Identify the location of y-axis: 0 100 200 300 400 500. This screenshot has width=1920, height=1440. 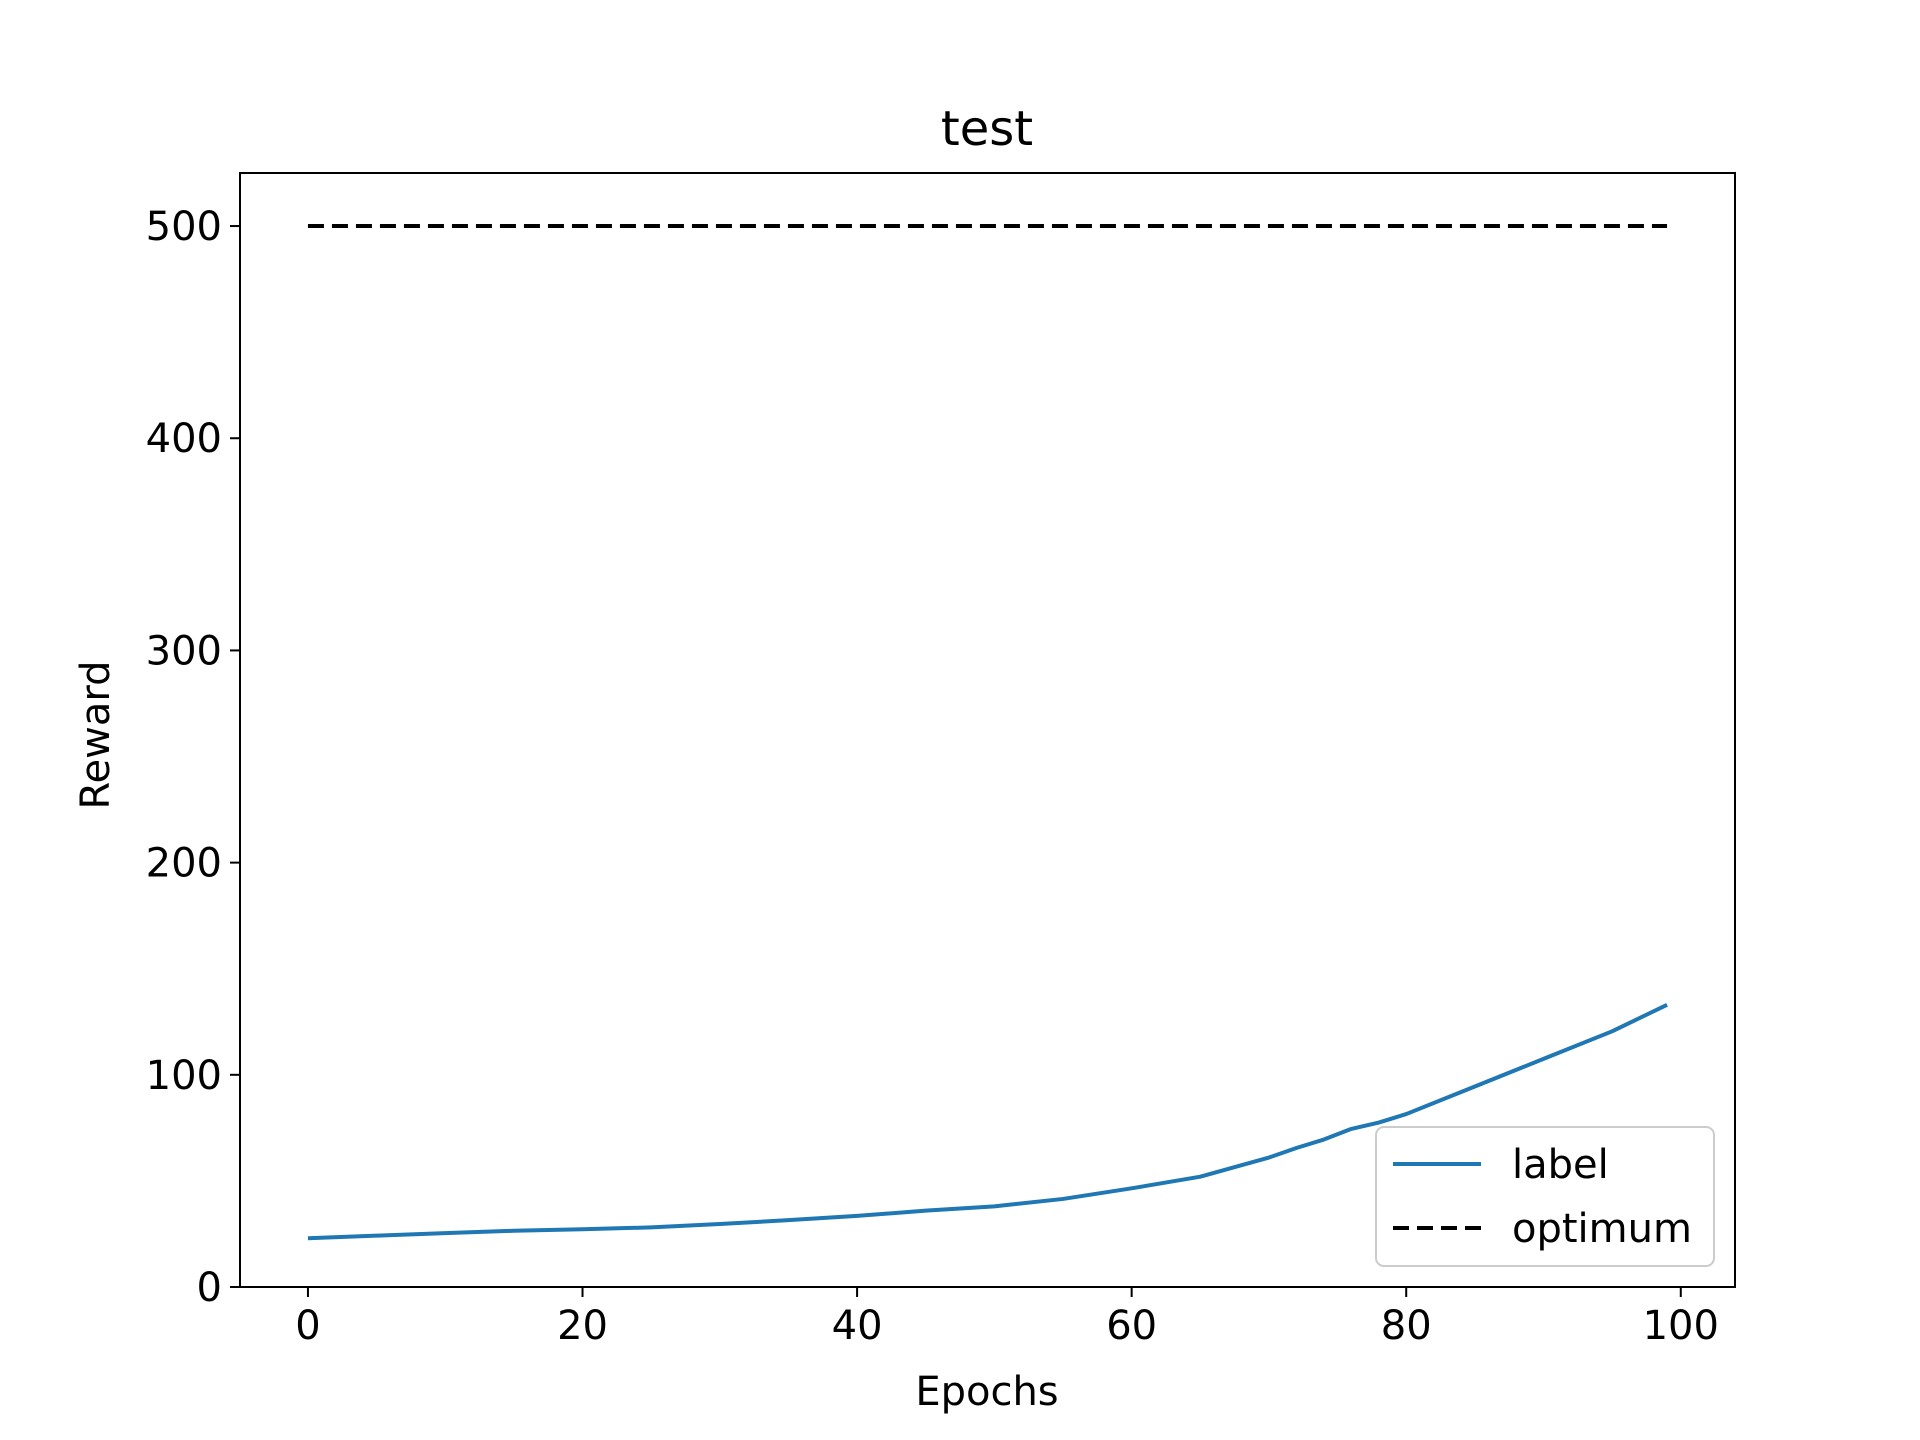
(193, 757).